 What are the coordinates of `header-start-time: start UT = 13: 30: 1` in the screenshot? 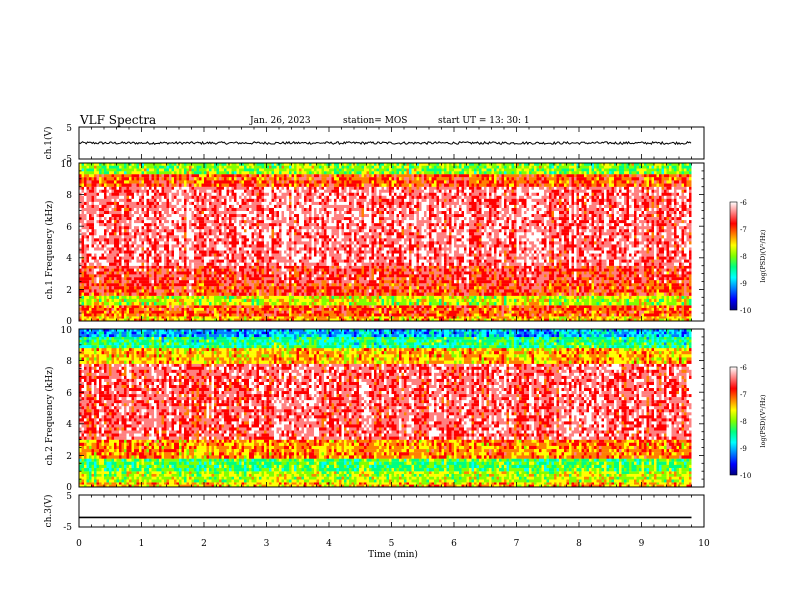 It's located at (484, 121).